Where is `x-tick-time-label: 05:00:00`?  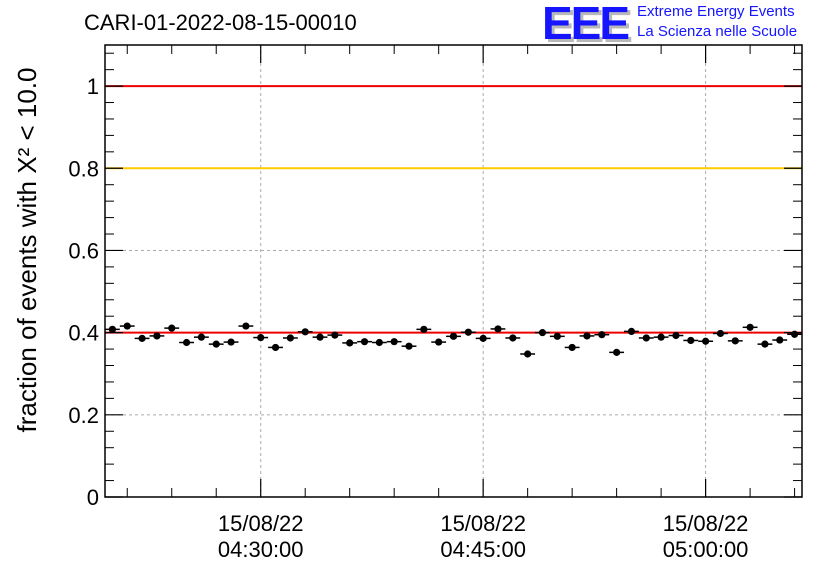 x-tick-time-label: 05:00:00 is located at coordinates (706, 549).